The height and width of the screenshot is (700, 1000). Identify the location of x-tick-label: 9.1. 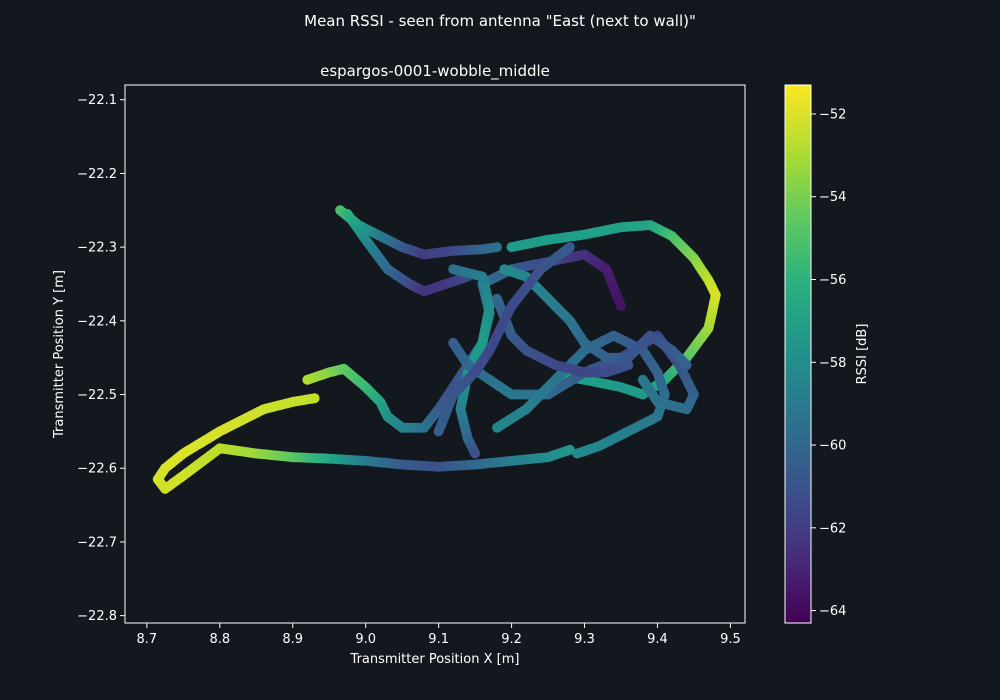
(438, 639).